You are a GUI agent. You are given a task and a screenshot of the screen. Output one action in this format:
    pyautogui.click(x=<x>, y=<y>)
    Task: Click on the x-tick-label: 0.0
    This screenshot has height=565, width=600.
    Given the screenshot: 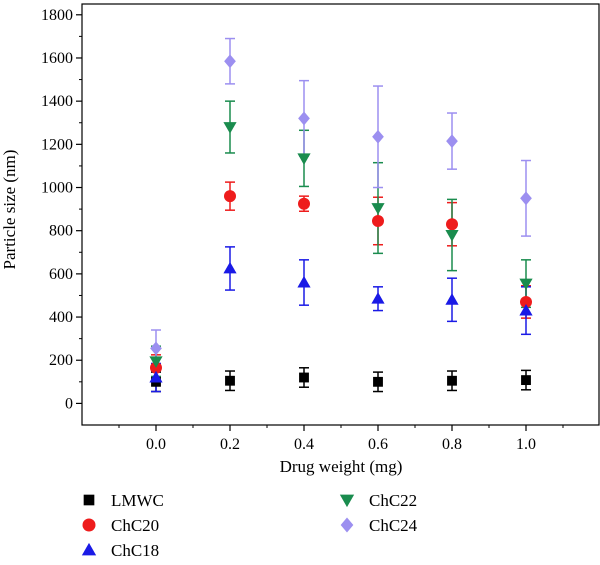 What is the action you would take?
    pyautogui.click(x=156, y=444)
    